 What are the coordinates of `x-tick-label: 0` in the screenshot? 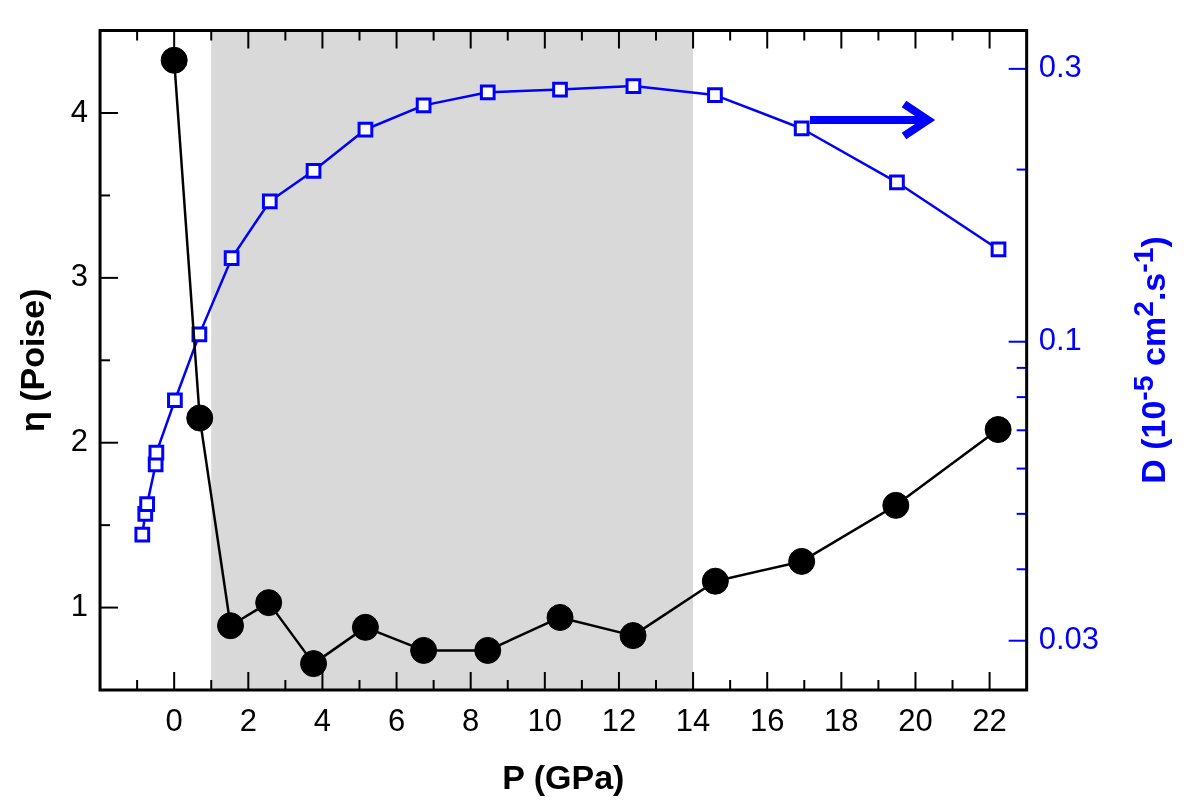 It's located at (174, 721).